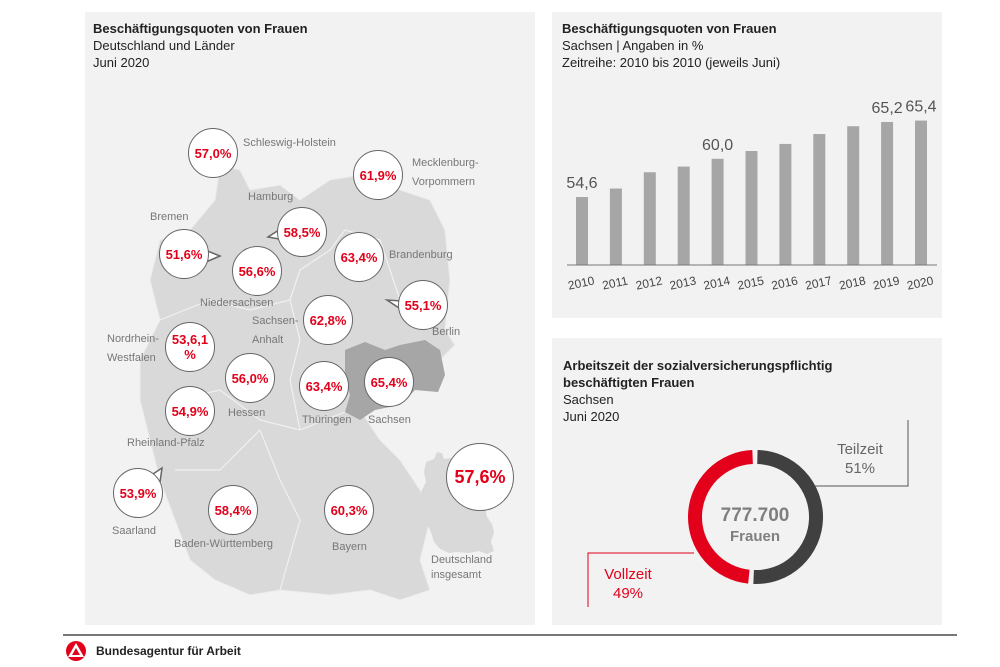 Image resolution: width=1000 pixels, height=667 pixels. Describe the element at coordinates (324, 386) in the screenshot. I see `bubble-thueringen: 63,4%` at that location.